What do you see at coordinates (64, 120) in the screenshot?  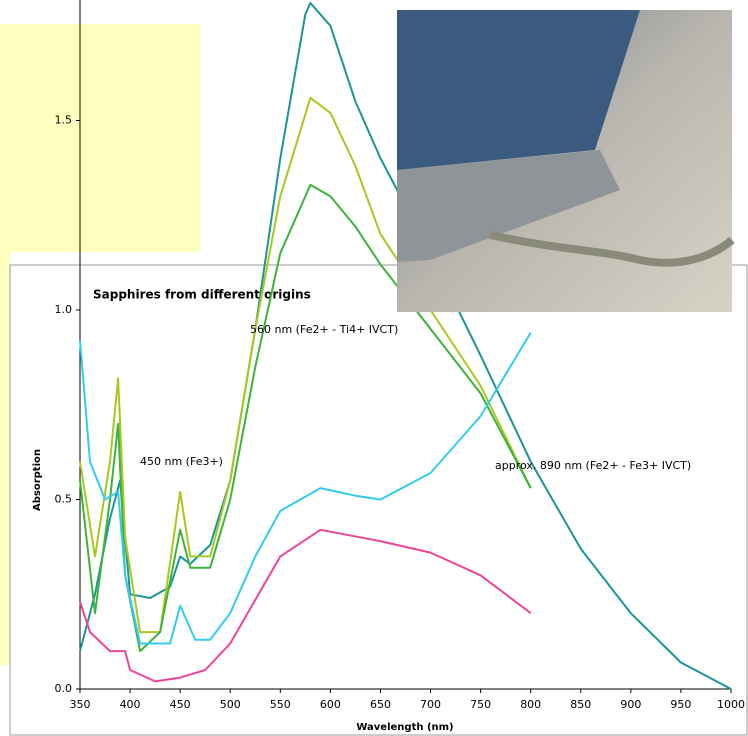 I see `y-tick-label: 1.5` at bounding box center [64, 120].